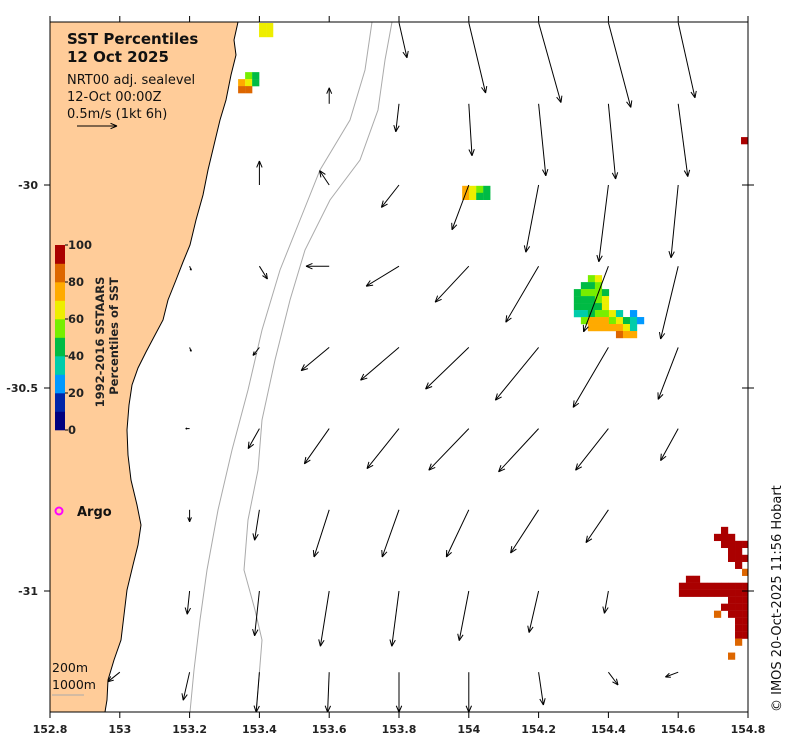 This screenshot has height=750, width=790. Describe the element at coordinates (94, 512) in the screenshot. I see `argo-label: Argo` at that location.